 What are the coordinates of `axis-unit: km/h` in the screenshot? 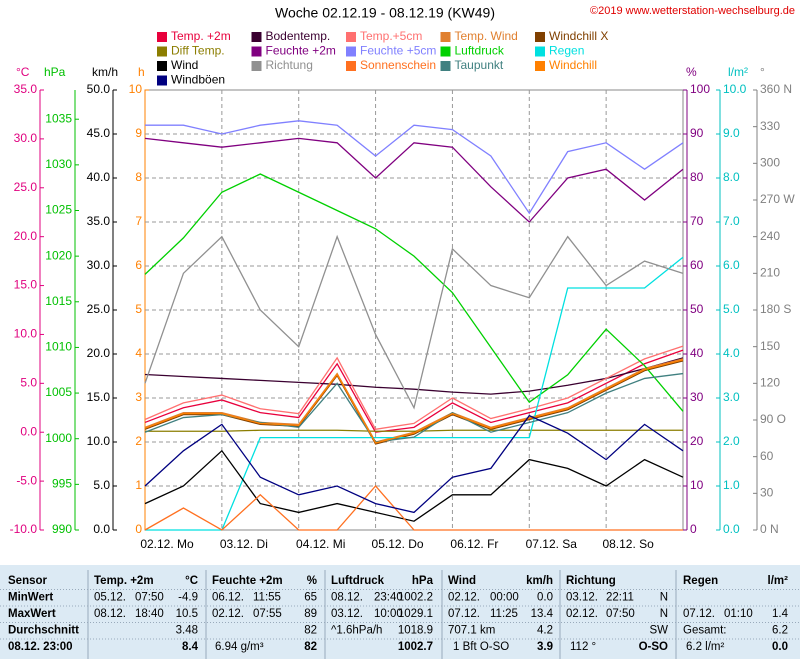 It's located at (105, 72).